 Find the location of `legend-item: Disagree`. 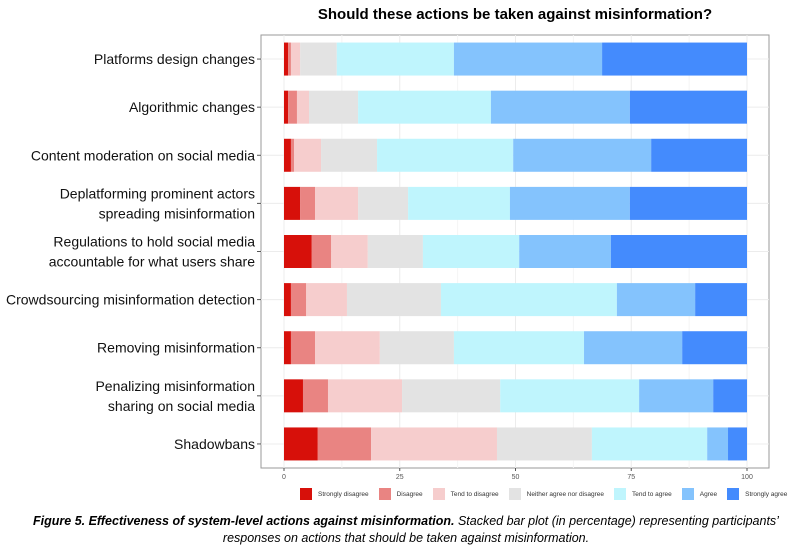

legend-item: Disagree is located at coordinates (400, 494).